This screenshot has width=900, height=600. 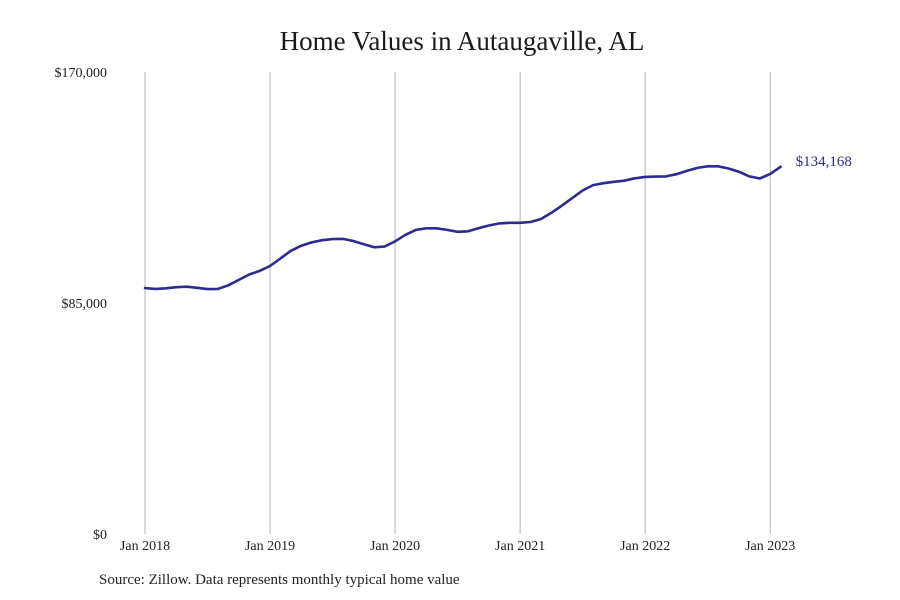 I want to click on x-tick-label: Jan 2018, so click(x=145, y=546).